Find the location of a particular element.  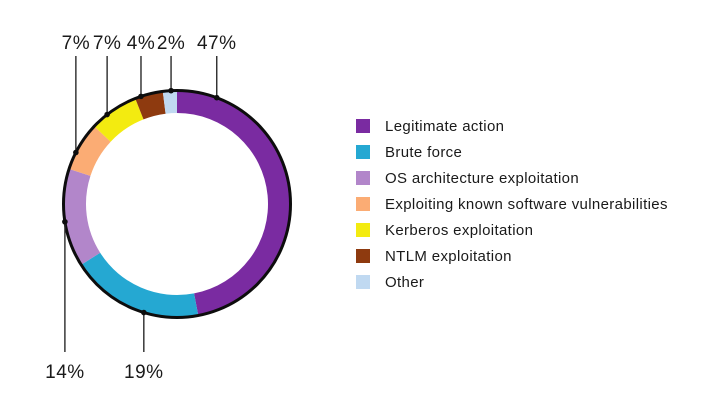

callout-dot-ntlm-exploitation is located at coordinates (141, 96).